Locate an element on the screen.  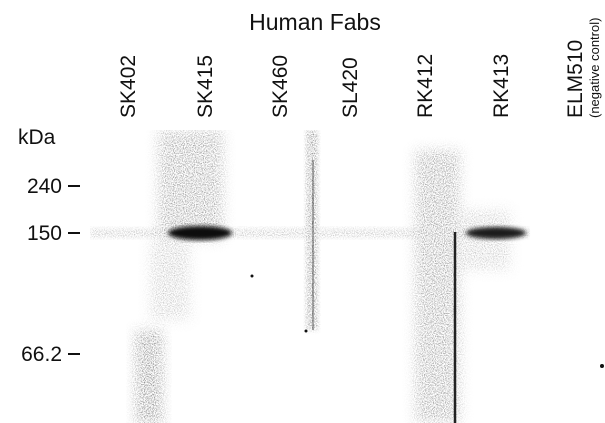
lane-label: SK415 is located at coordinates (205, 86).